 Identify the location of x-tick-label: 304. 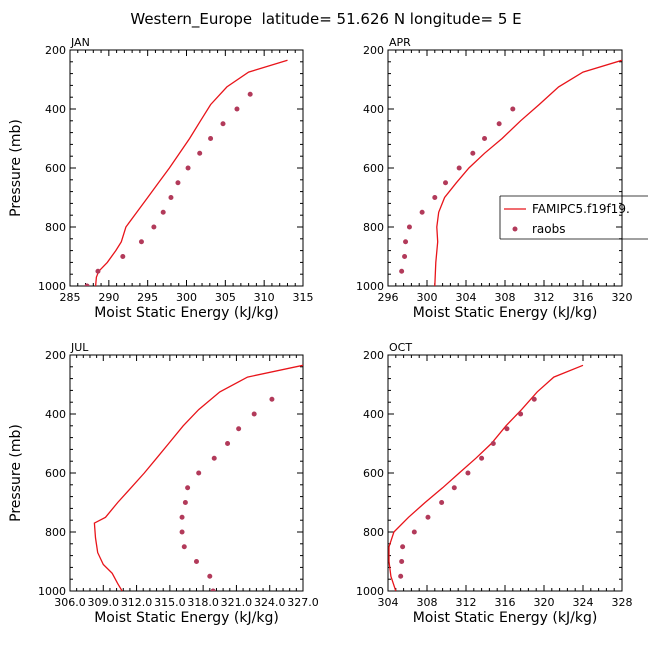
(388, 602).